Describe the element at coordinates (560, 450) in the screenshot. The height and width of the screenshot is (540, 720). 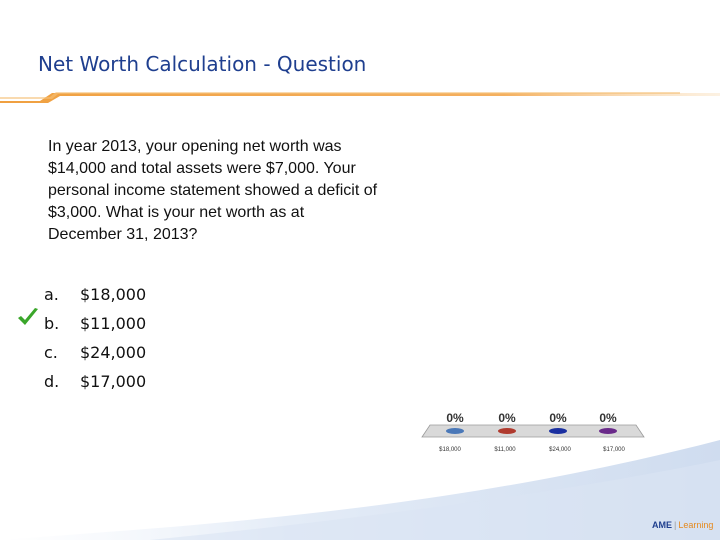
I see `poll-category-label: $24,000` at that location.